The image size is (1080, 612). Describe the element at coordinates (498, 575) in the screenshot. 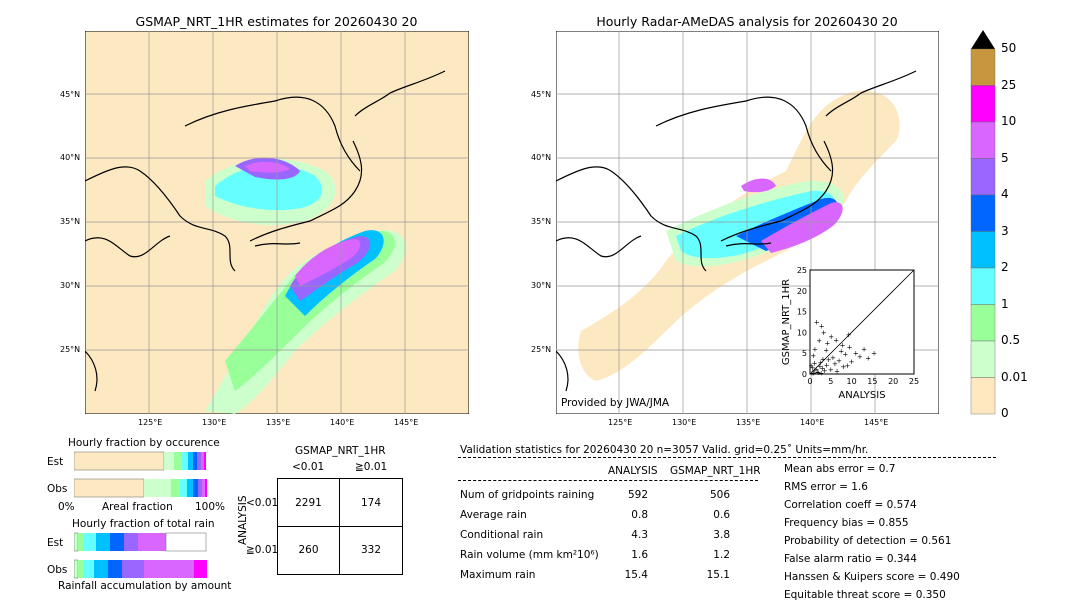

I see `validation-row-label: Maximum rain` at that location.